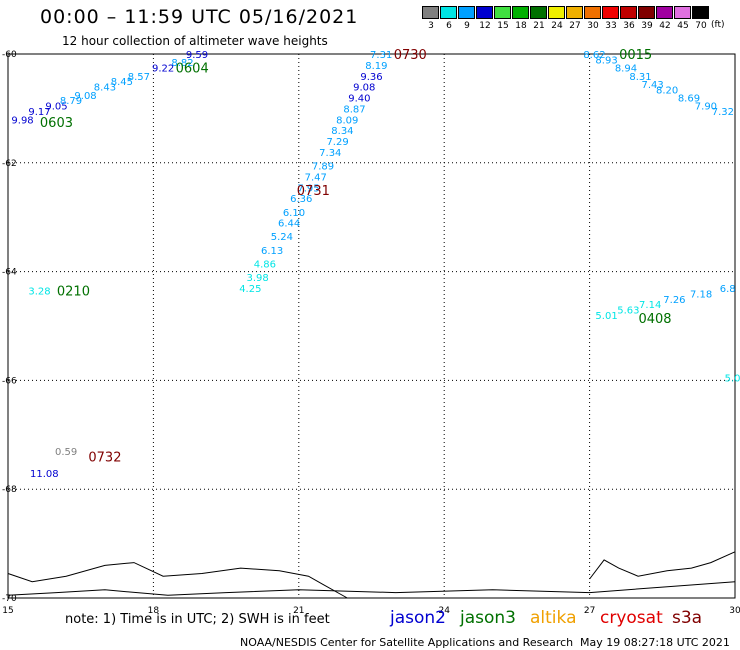 The height and width of the screenshot is (650, 740). Describe the element at coordinates (66, 452) in the screenshot. I see `wave-height-value: 0.59` at that location.